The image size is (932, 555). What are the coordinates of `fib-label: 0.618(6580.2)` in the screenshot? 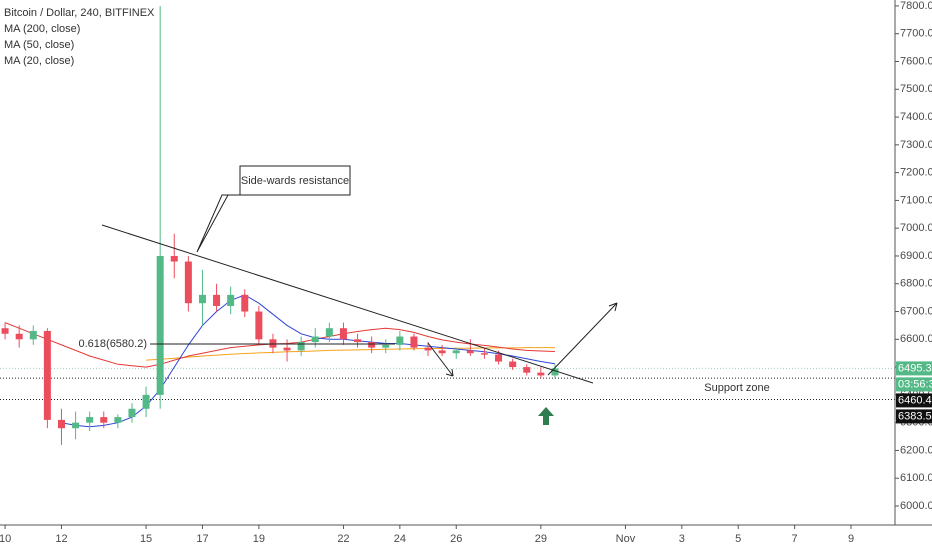 It's located at (113, 344).